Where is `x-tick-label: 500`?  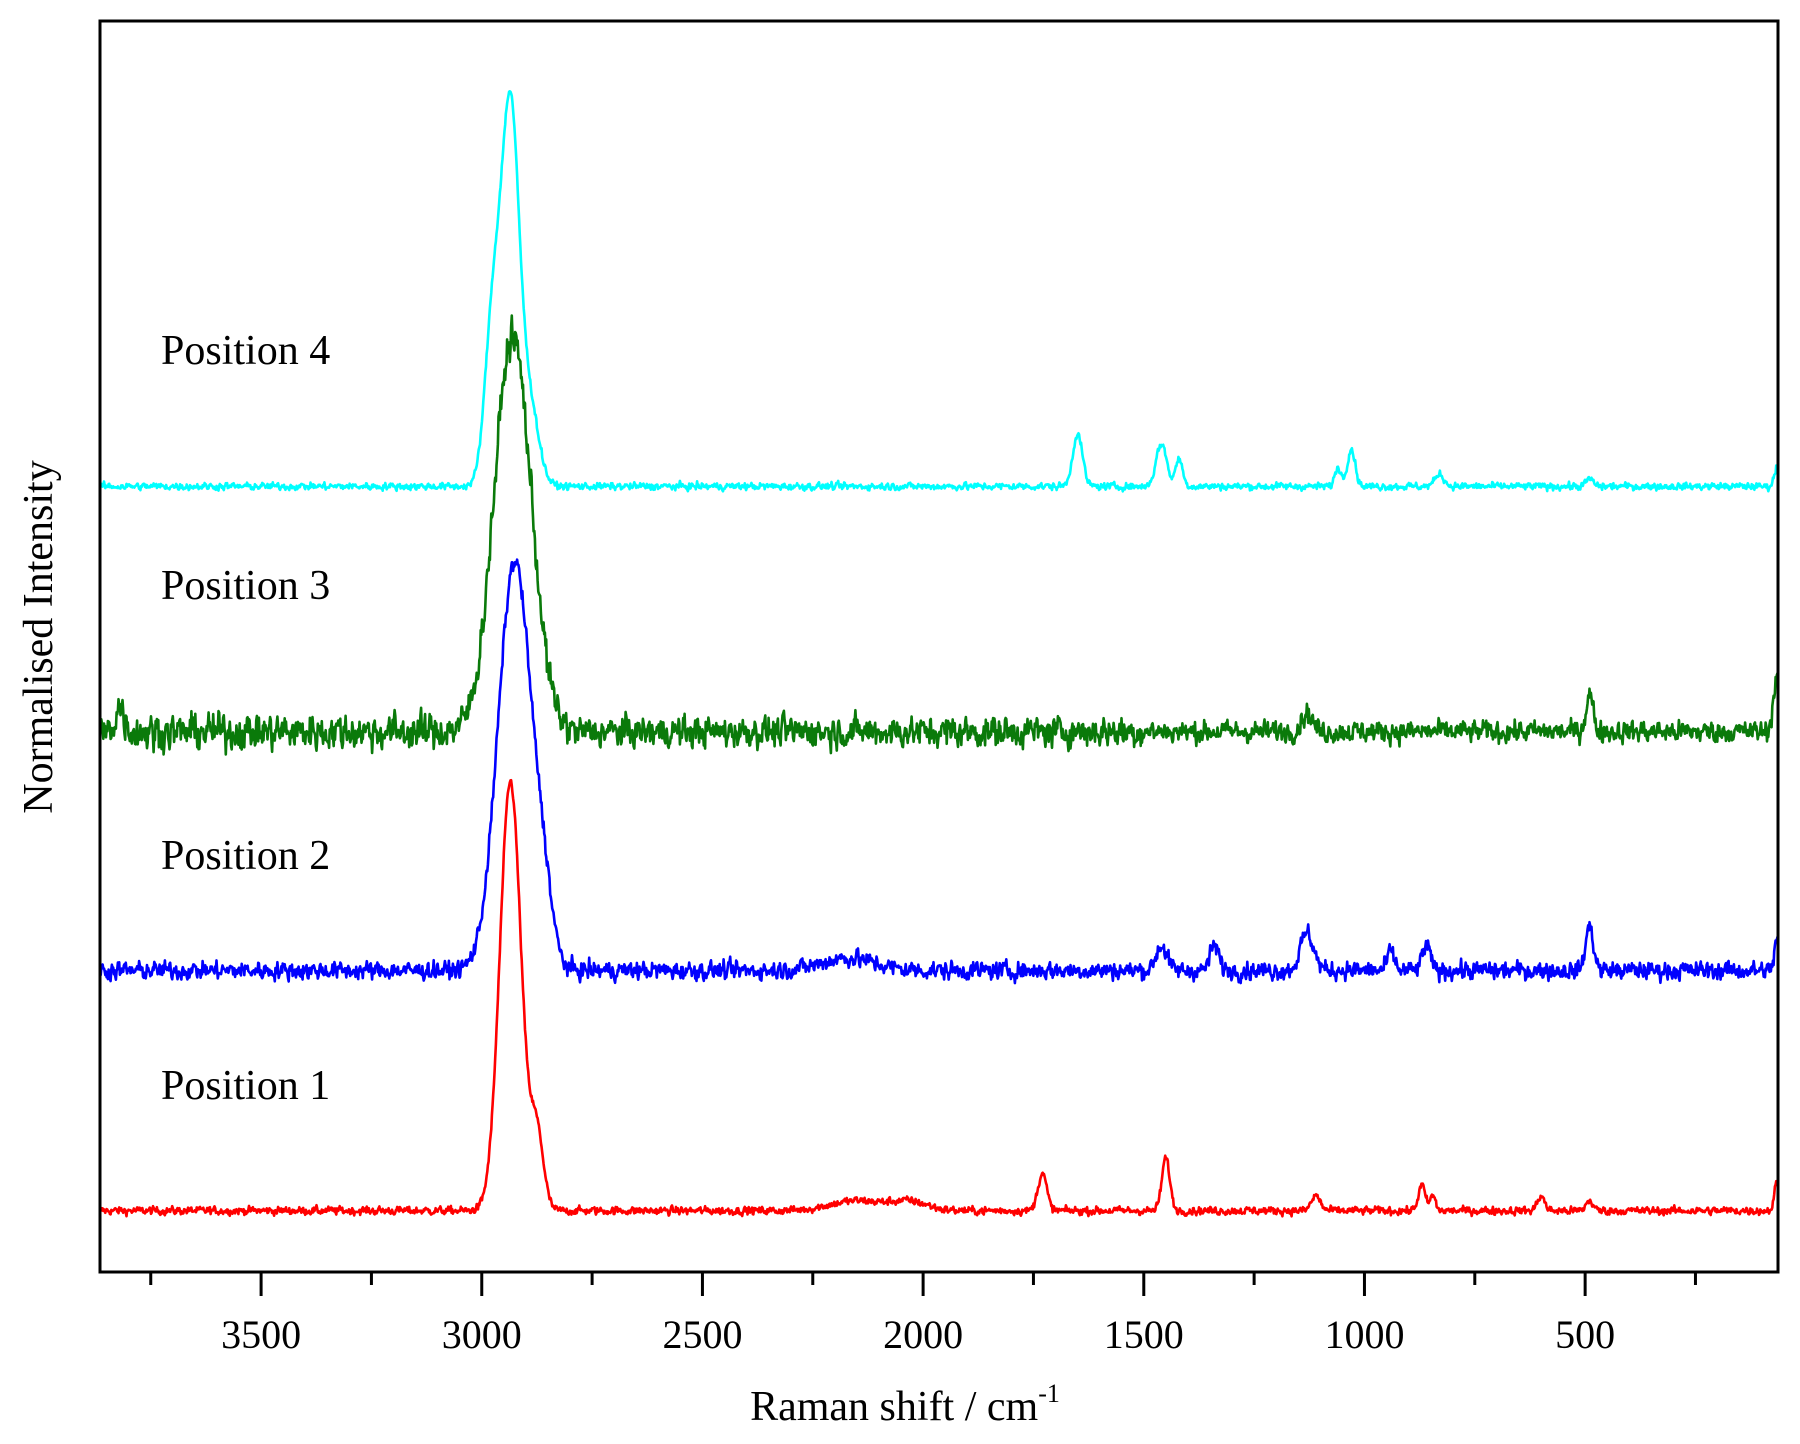
x-tick-label: 500 is located at coordinates (1585, 1334).